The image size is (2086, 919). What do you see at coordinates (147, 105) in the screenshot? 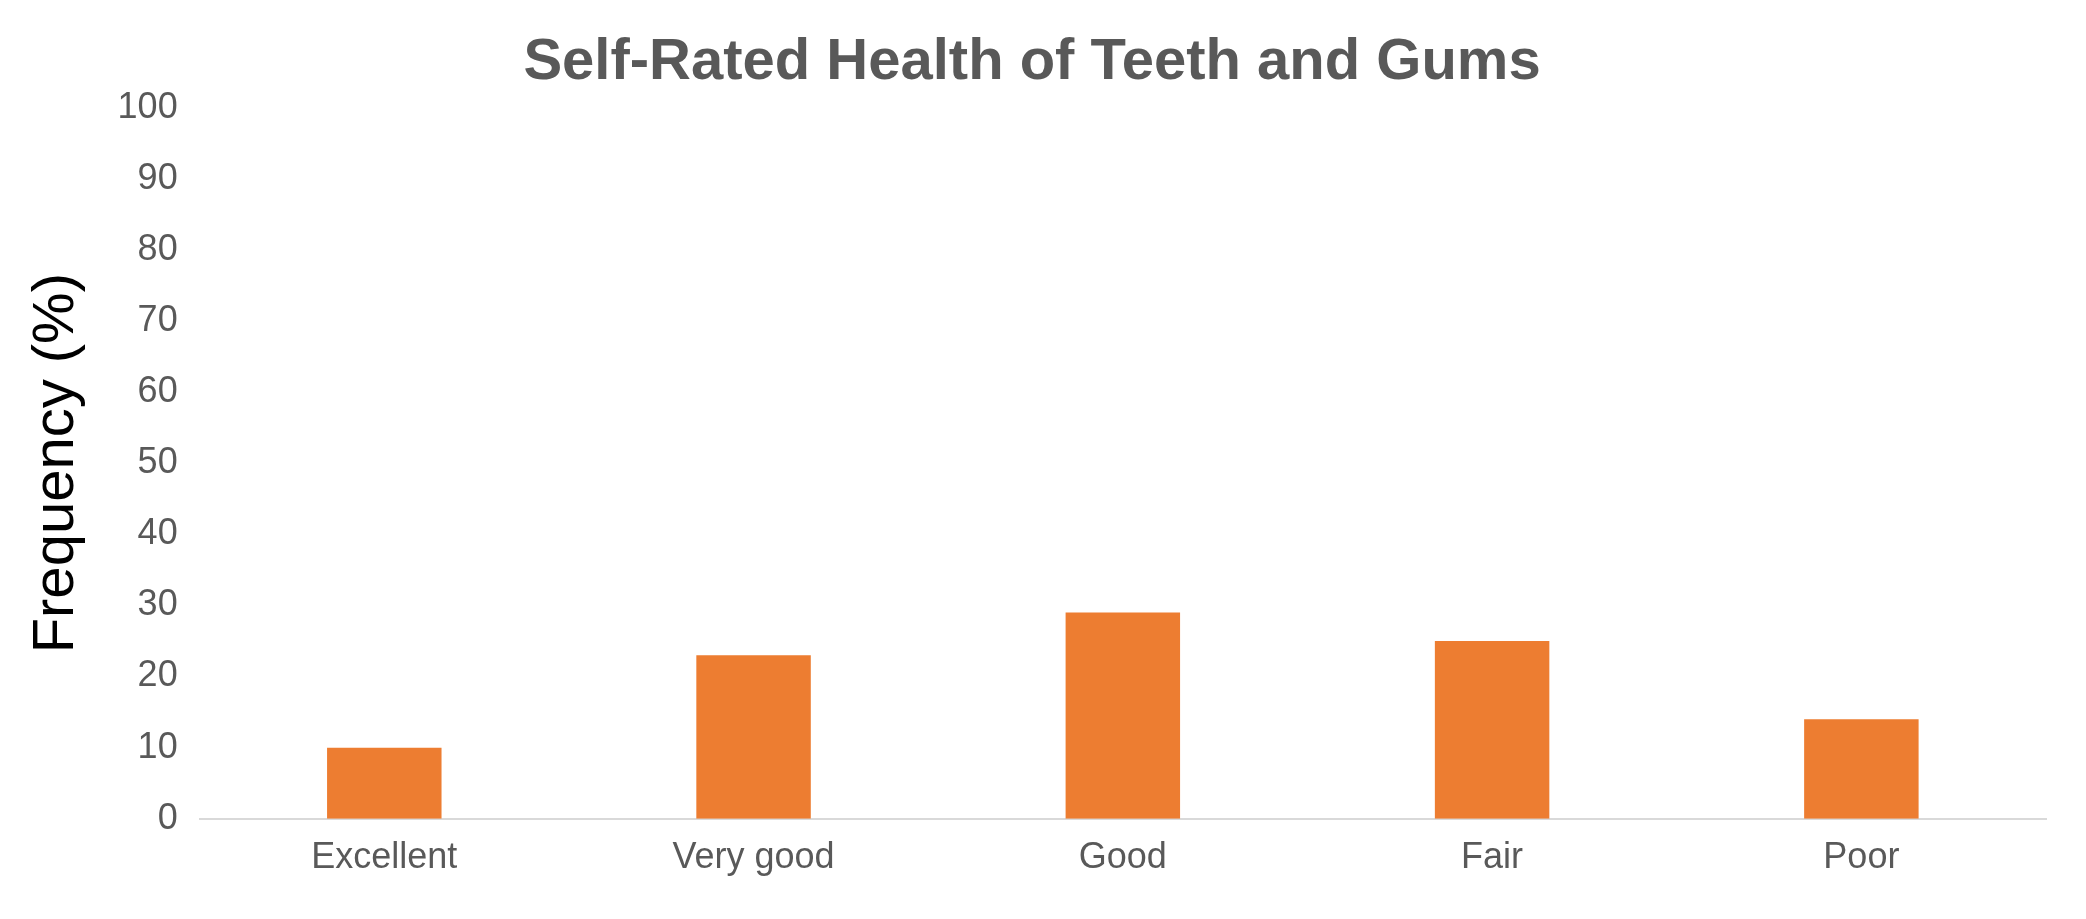
I see `y-tick-label: 100` at bounding box center [147, 105].